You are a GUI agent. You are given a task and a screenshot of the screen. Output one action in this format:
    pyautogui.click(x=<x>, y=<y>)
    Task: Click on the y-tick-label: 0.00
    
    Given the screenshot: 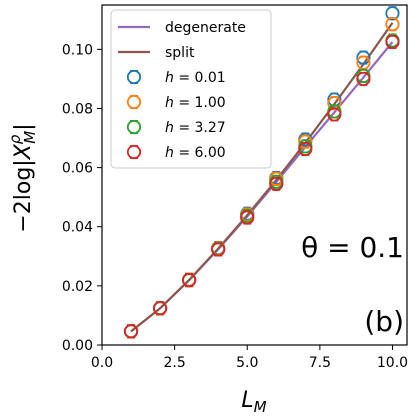 What is the action you would take?
    pyautogui.click(x=77, y=346)
    